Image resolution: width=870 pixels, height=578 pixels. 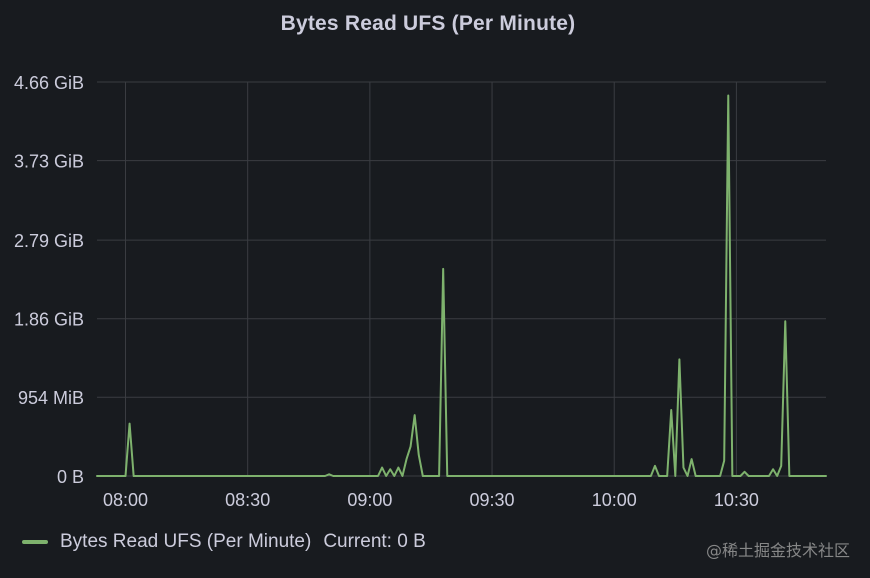 What do you see at coordinates (51, 398) in the screenshot?
I see `y-tick-label: 954 MiB` at bounding box center [51, 398].